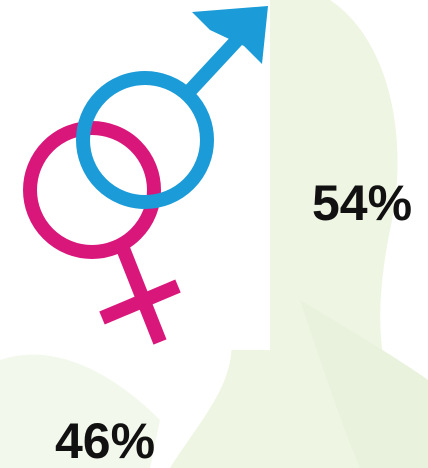 The image size is (428, 468). I want to click on male-percentage: 54%, so click(362, 203).